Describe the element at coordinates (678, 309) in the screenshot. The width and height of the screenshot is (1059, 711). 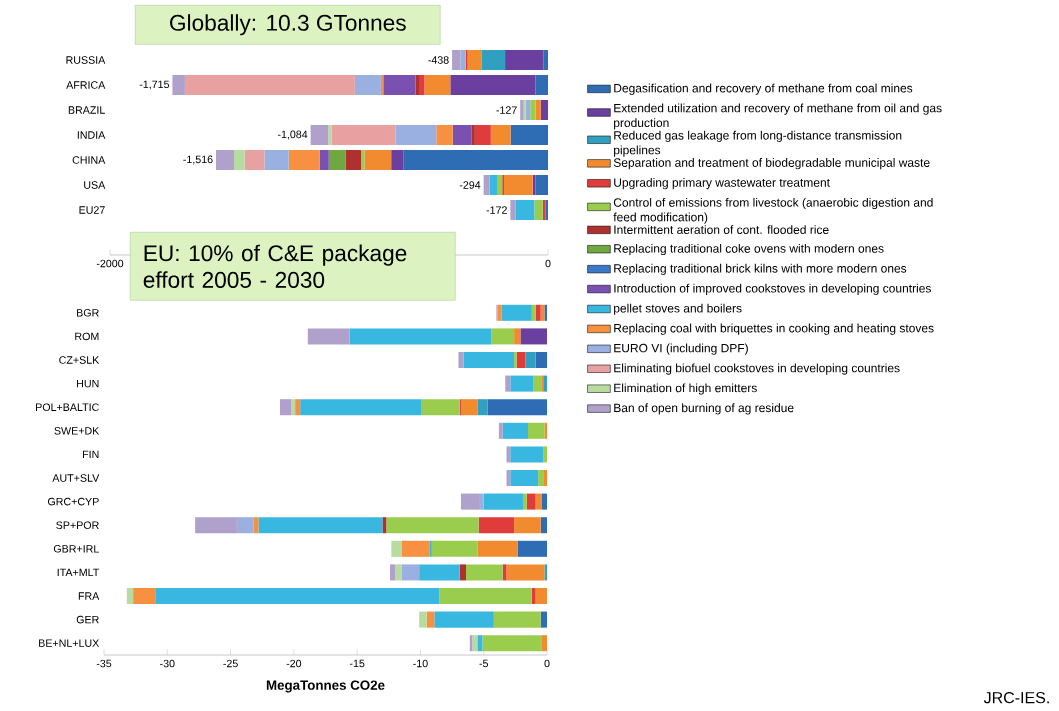
I see `legend-label: pellet stoves and boilers` at that location.